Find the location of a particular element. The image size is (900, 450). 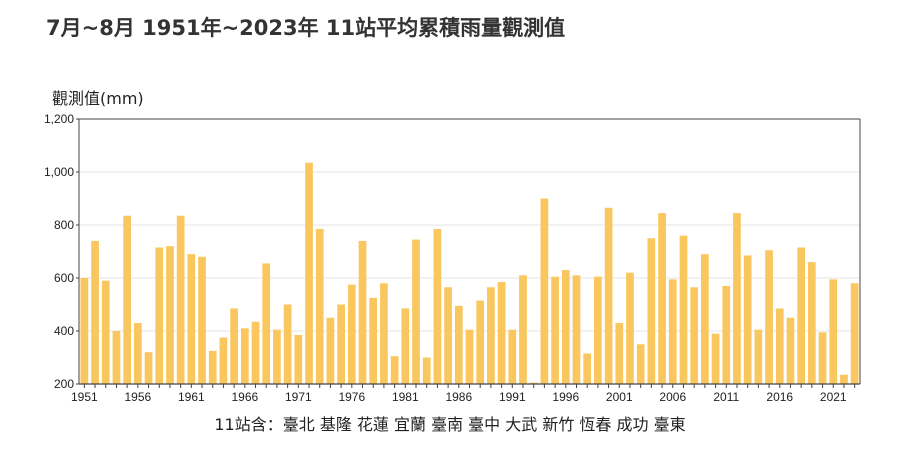

bar-1985 is located at coordinates (448, 335).